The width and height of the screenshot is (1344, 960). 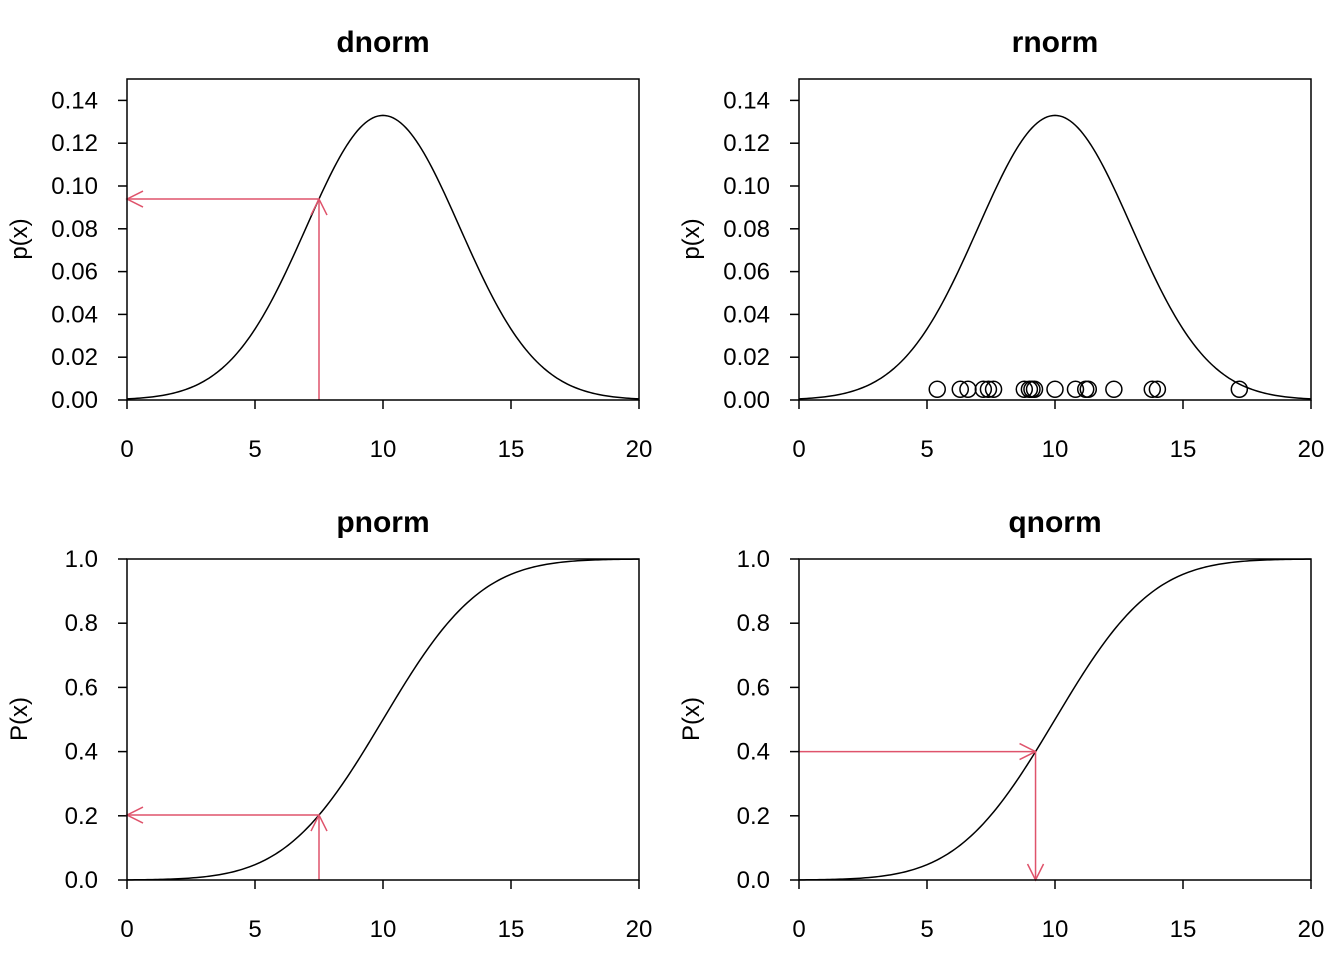 What do you see at coordinates (382, 522) in the screenshot?
I see `chart-title: pnorm` at bounding box center [382, 522].